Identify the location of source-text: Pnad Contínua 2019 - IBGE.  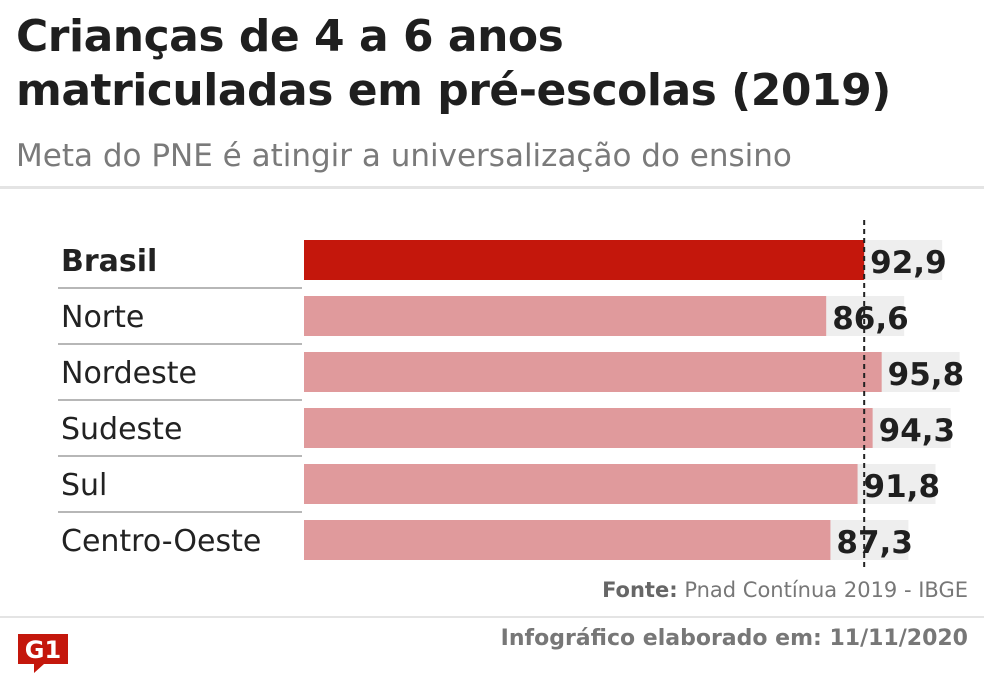
(826, 590).